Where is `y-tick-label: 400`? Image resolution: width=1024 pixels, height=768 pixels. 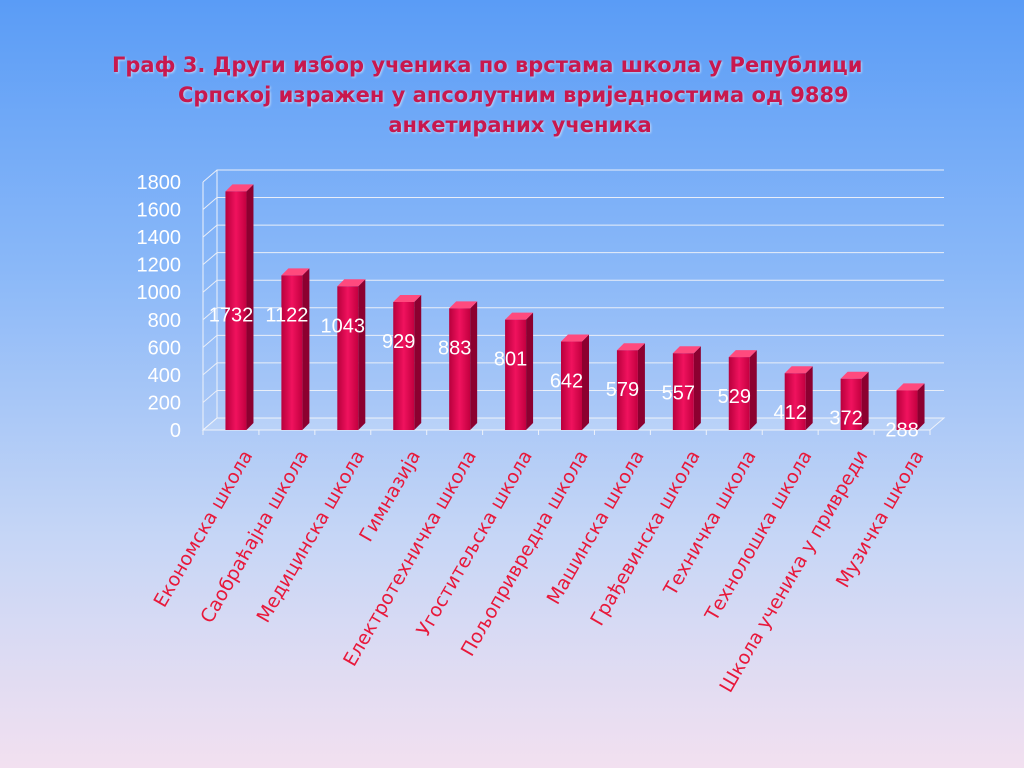
y-tick-label: 400 is located at coordinates (164, 376).